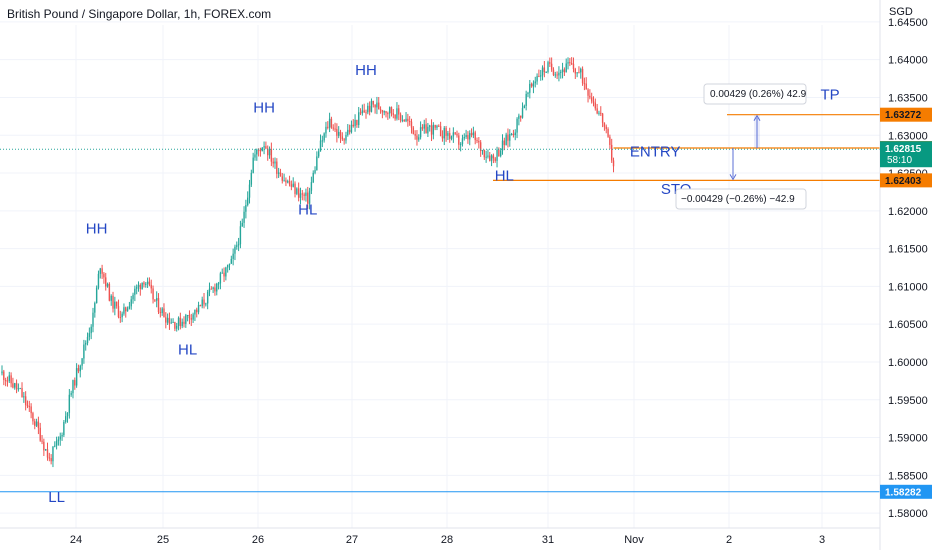 The width and height of the screenshot is (932, 550). I want to click on annotation-entry: ENTRY, so click(655, 151).